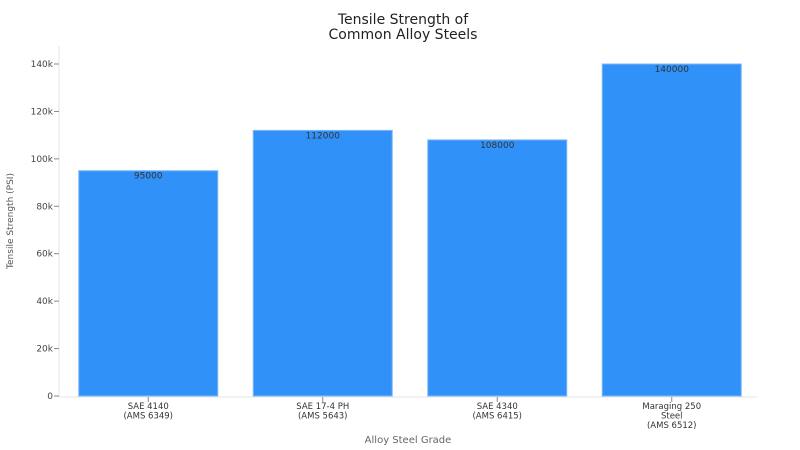  I want to click on y-axis-label: Tensile Strength (PSI), so click(11, 221).